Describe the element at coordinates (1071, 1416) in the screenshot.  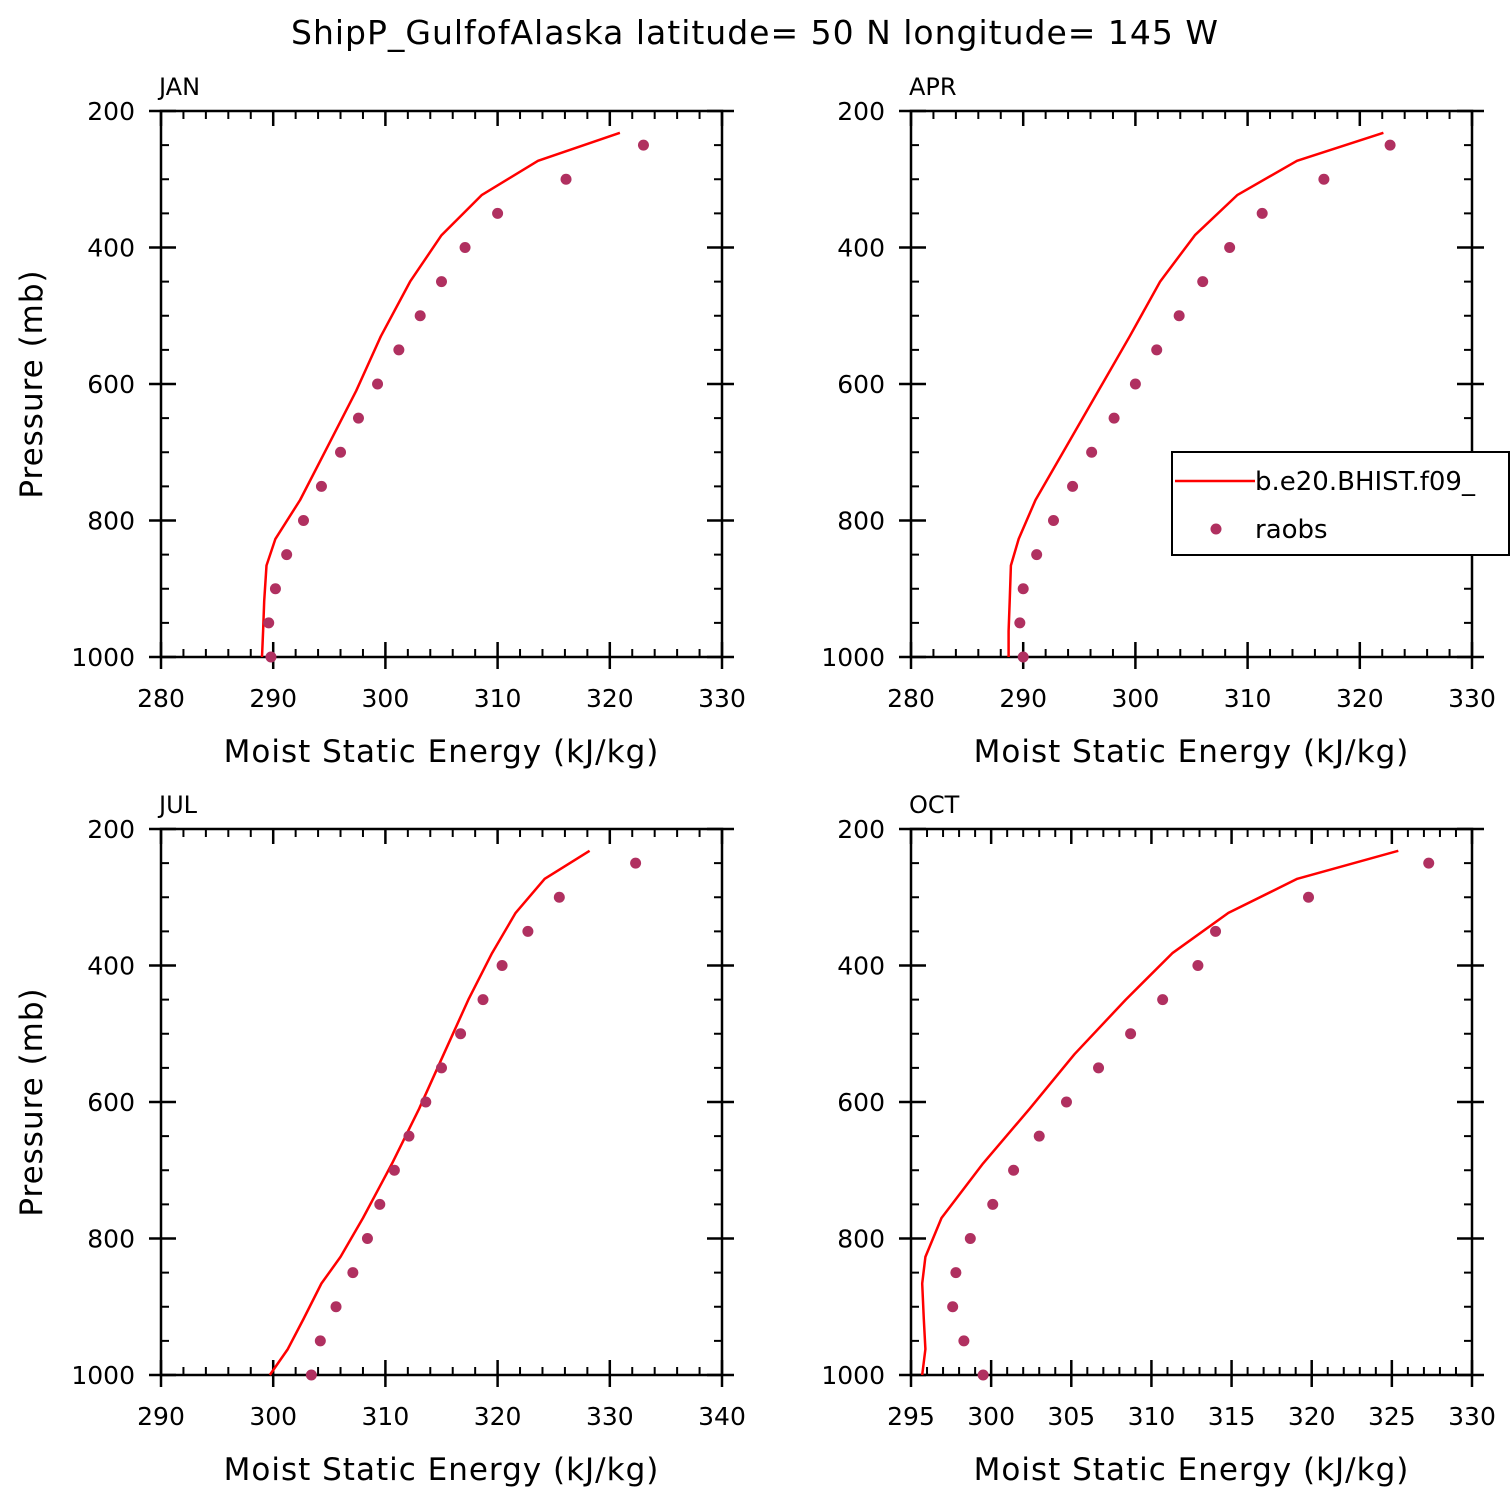
I see `x-tick-label: 305` at that location.